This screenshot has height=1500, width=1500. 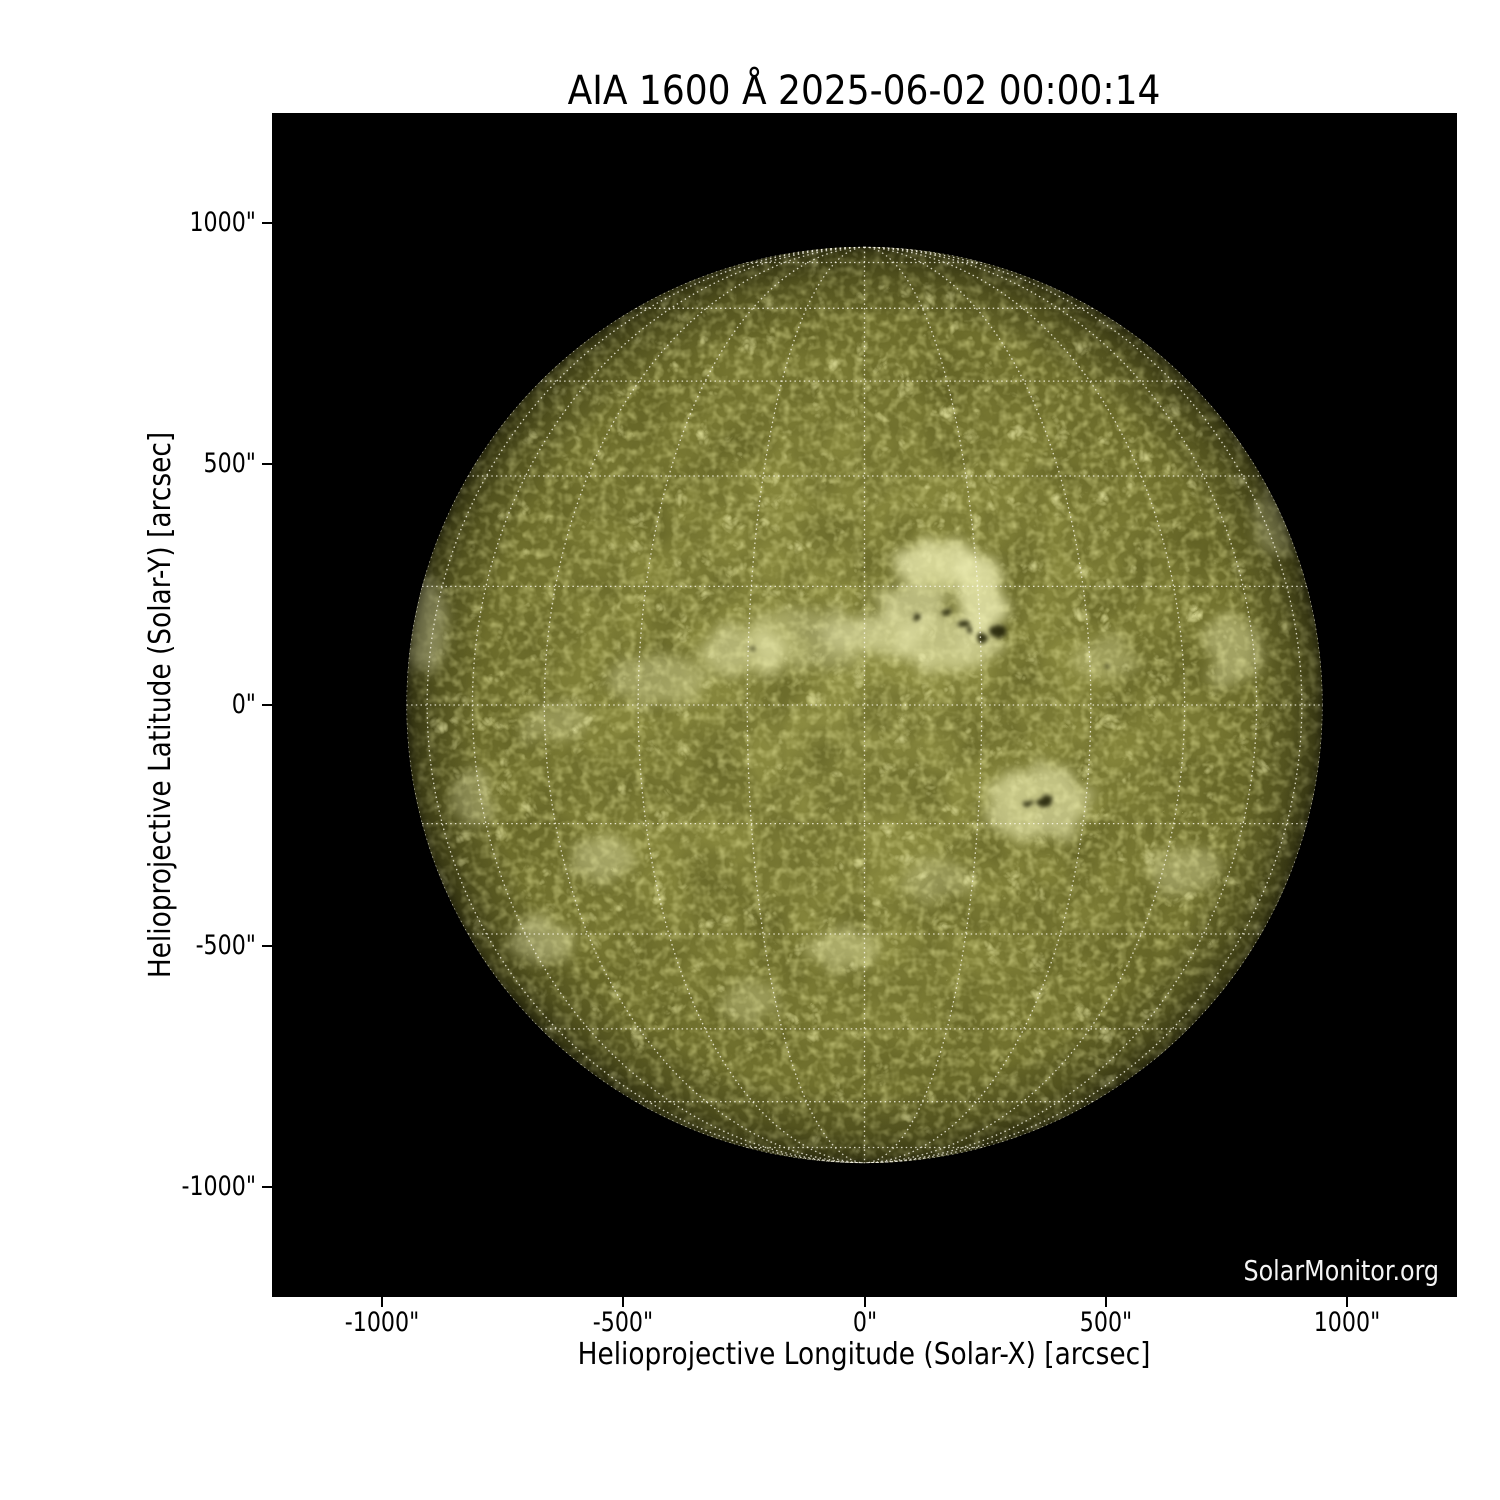 What do you see at coordinates (623, 1322) in the screenshot?
I see `x-tick-label: -500"` at bounding box center [623, 1322].